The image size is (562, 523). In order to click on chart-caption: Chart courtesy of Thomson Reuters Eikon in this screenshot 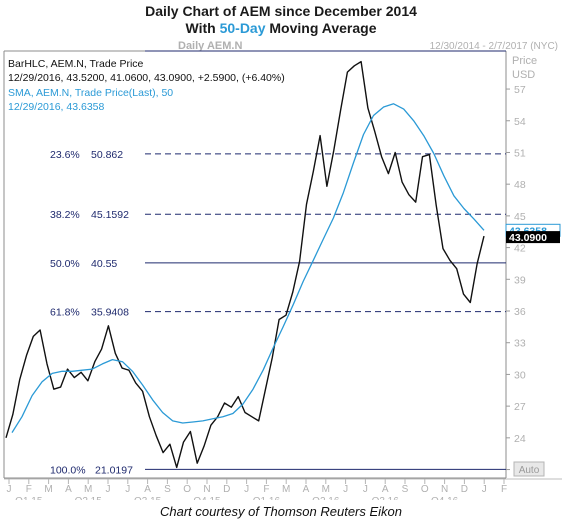, I will do `click(281, 511)`.